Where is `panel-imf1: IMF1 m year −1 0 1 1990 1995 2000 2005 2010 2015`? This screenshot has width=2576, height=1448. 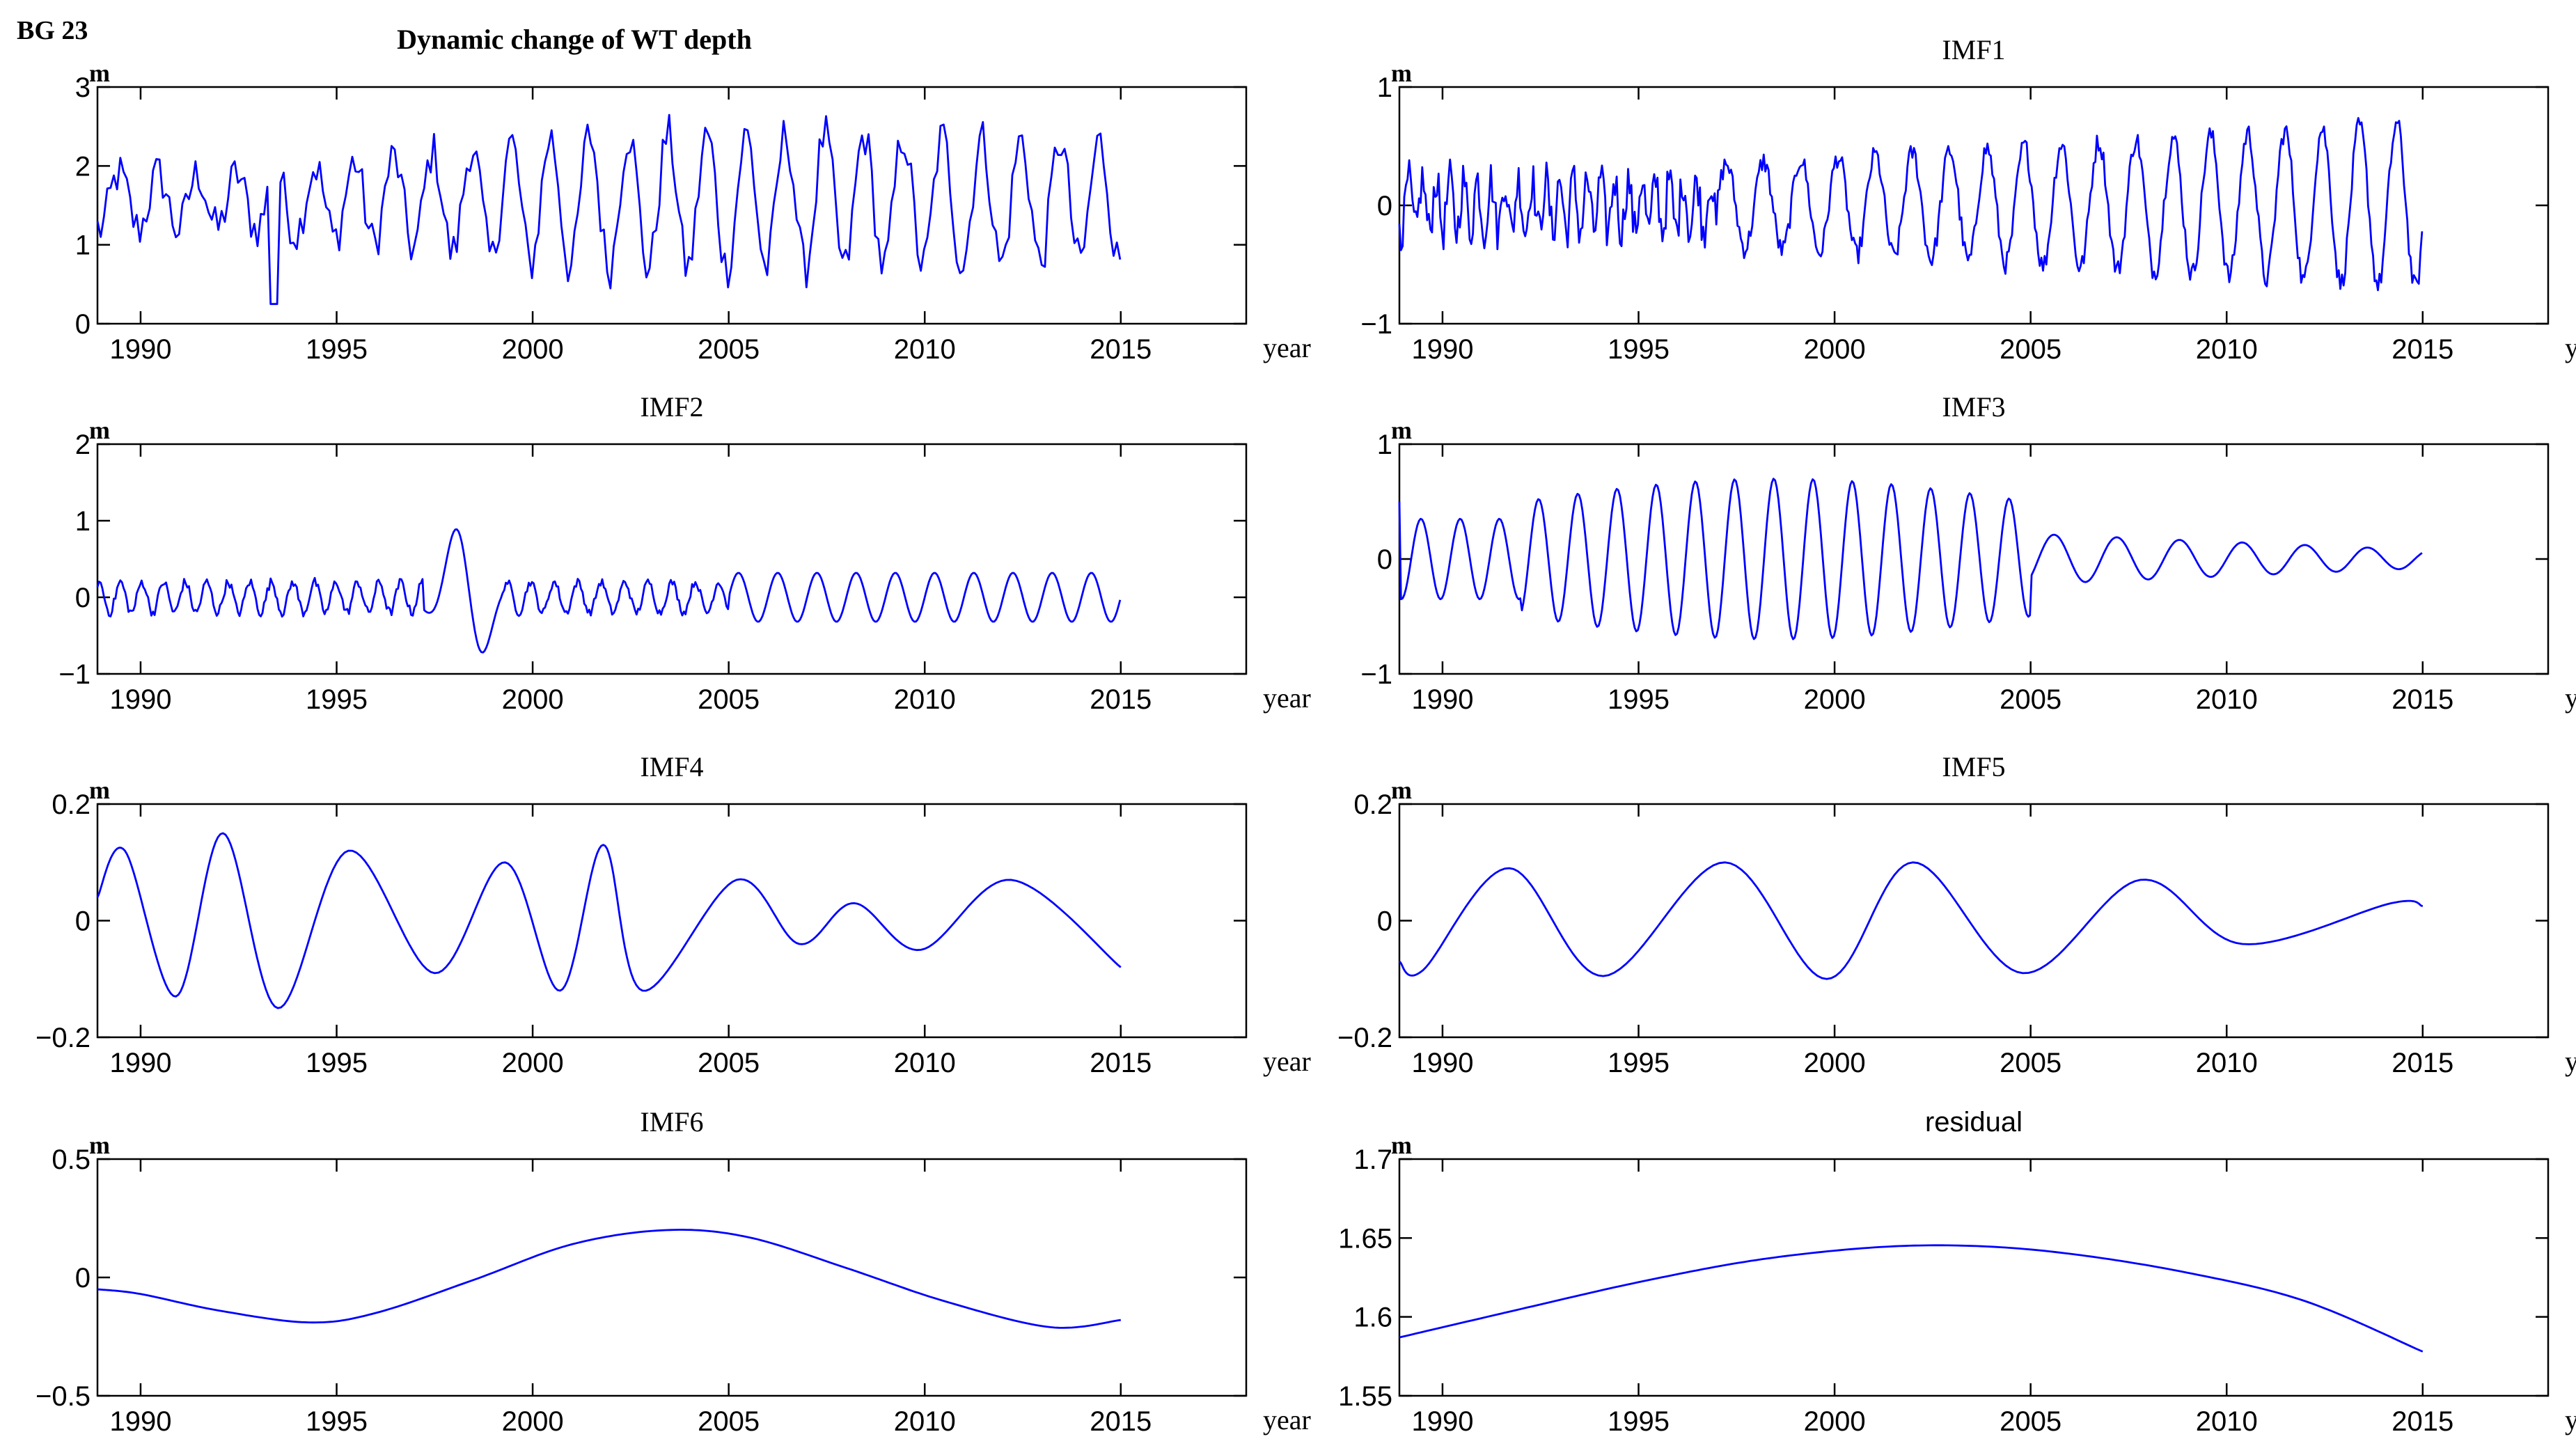 panel-imf1: IMF1 m year −1 0 1 1990 1995 2000 2005 2010 2015 is located at coordinates (1968, 199).